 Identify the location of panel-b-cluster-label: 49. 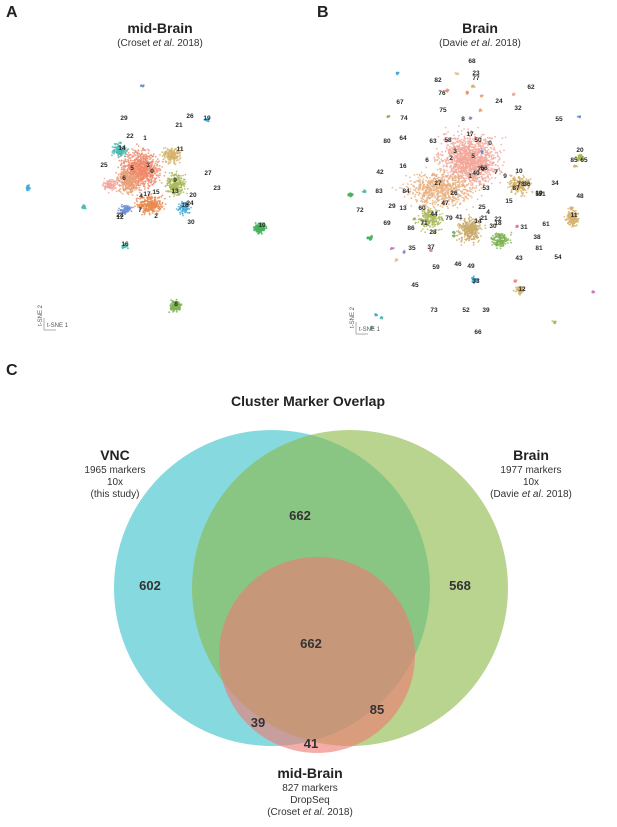
(471, 266).